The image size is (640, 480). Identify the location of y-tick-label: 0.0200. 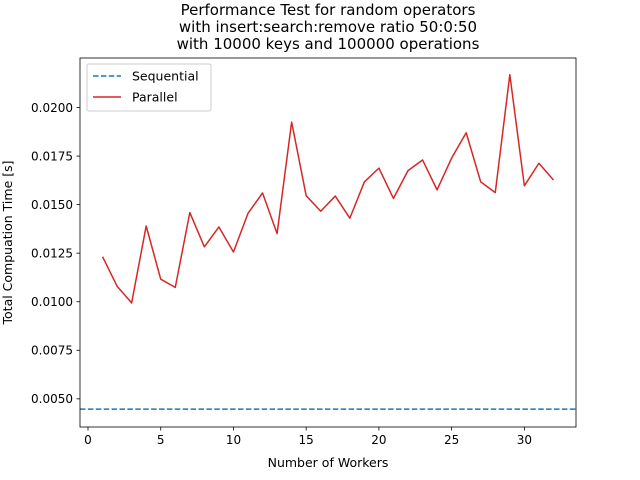
(52, 108).